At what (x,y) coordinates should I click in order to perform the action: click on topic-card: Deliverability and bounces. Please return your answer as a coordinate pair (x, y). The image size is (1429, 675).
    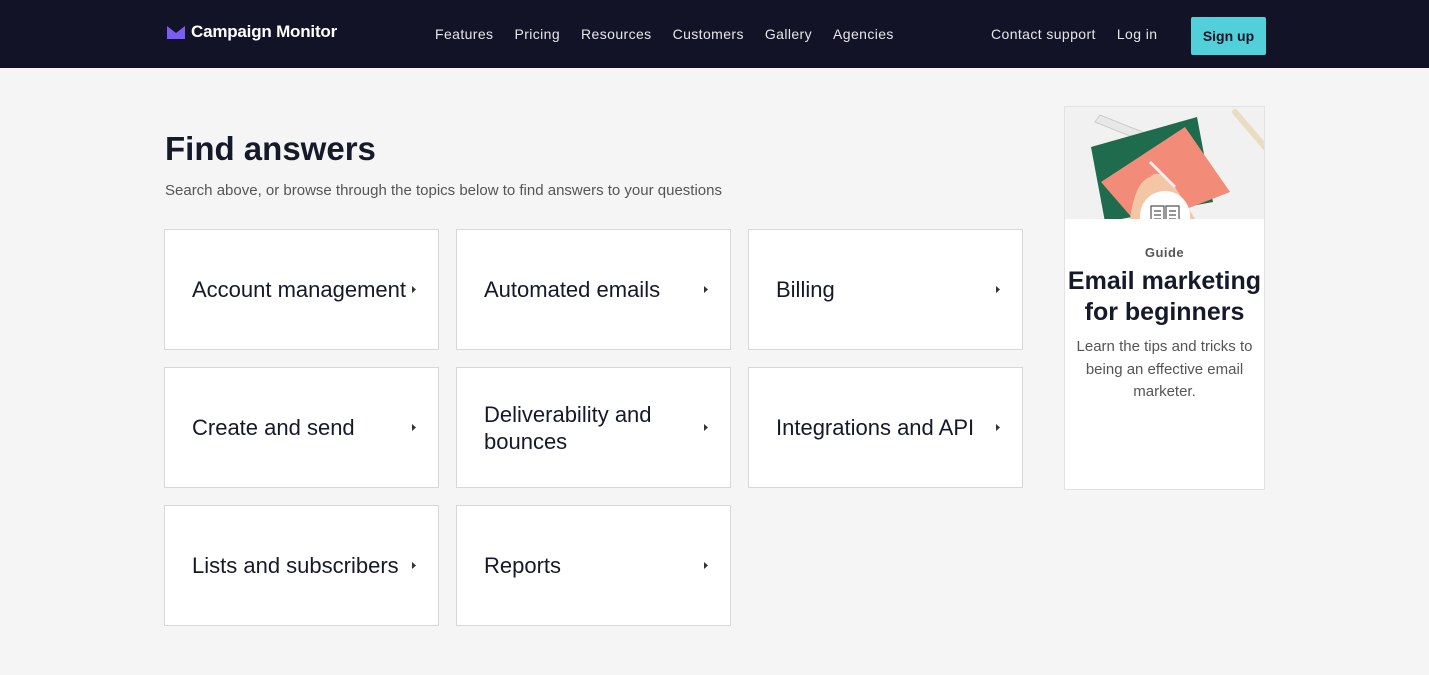
    Looking at the image, I should click on (593, 427).